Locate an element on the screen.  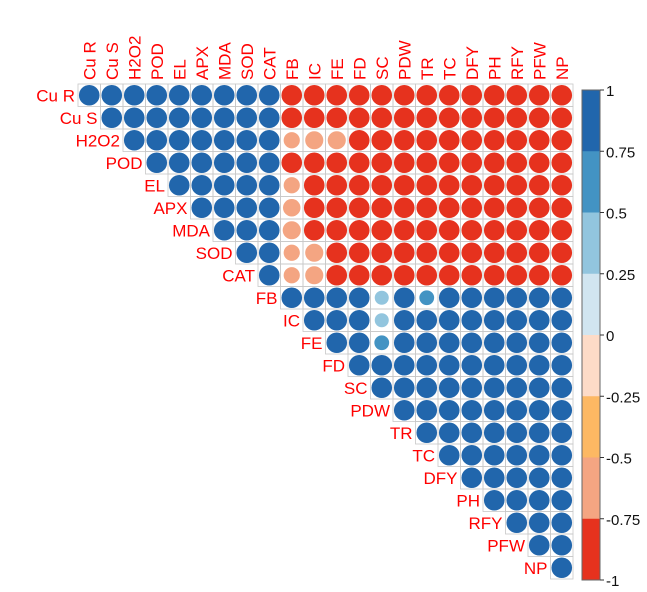
corr-point-ic-dfy is located at coordinates (472, 320).